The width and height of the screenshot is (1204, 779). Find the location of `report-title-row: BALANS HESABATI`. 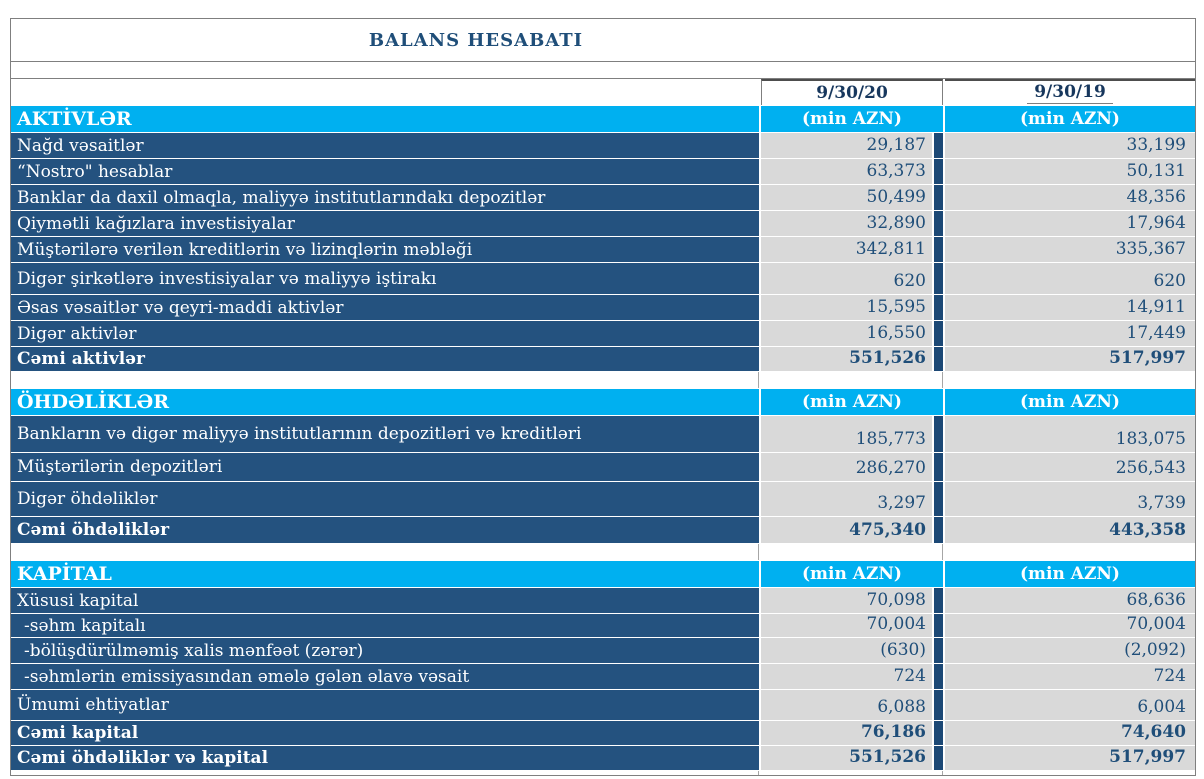

report-title-row: BALANS HESABATI is located at coordinates (603, 40).